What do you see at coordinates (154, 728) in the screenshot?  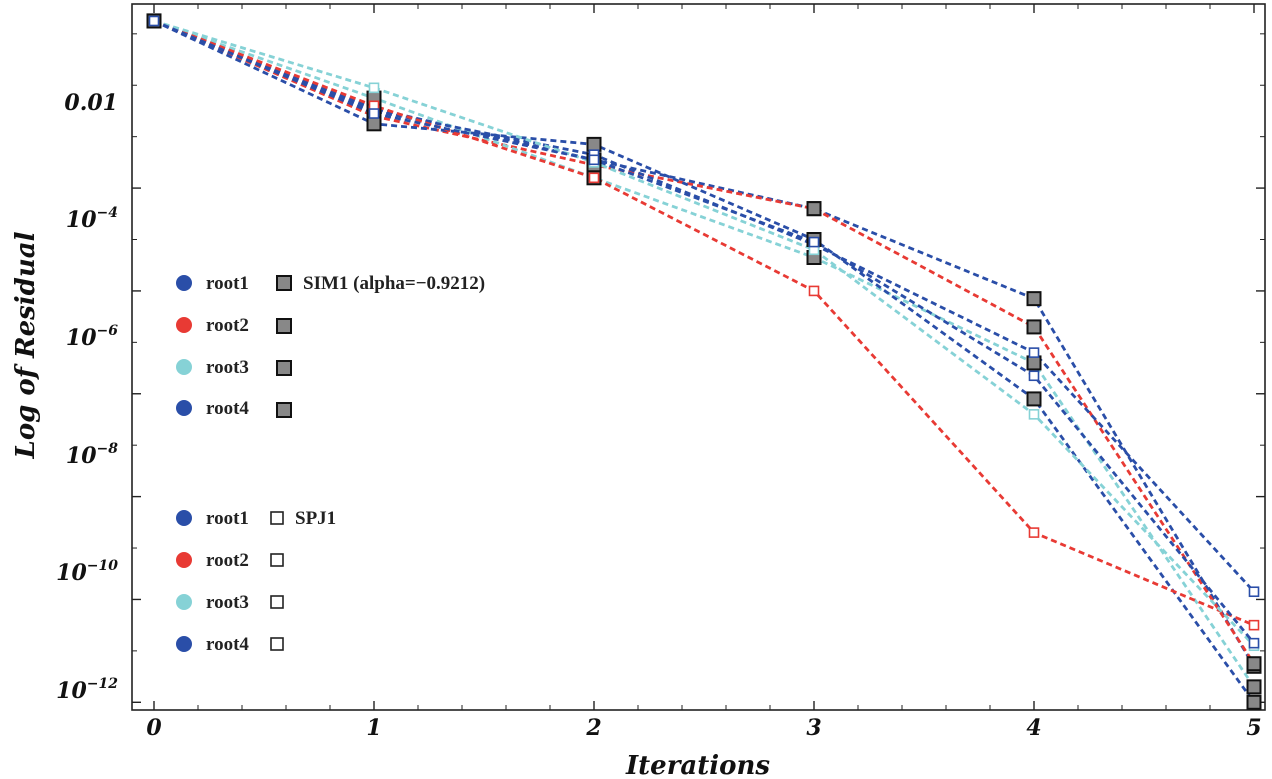 I see `x-tick-label: 0` at bounding box center [154, 728].